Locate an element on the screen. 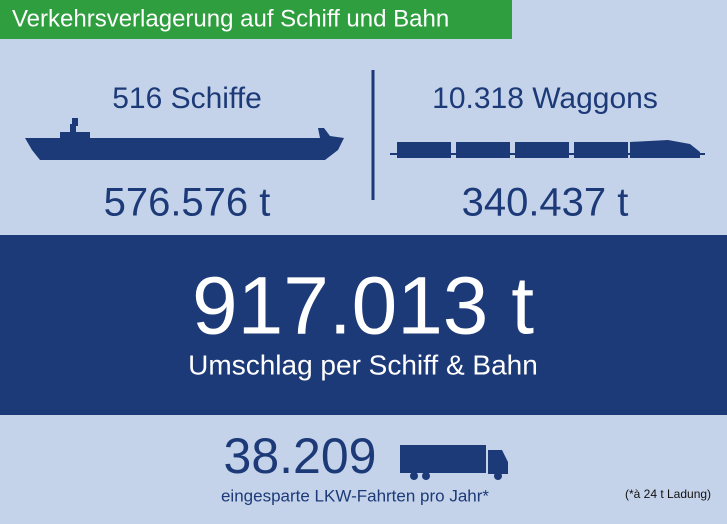  ship-icon is located at coordinates (184, 139).